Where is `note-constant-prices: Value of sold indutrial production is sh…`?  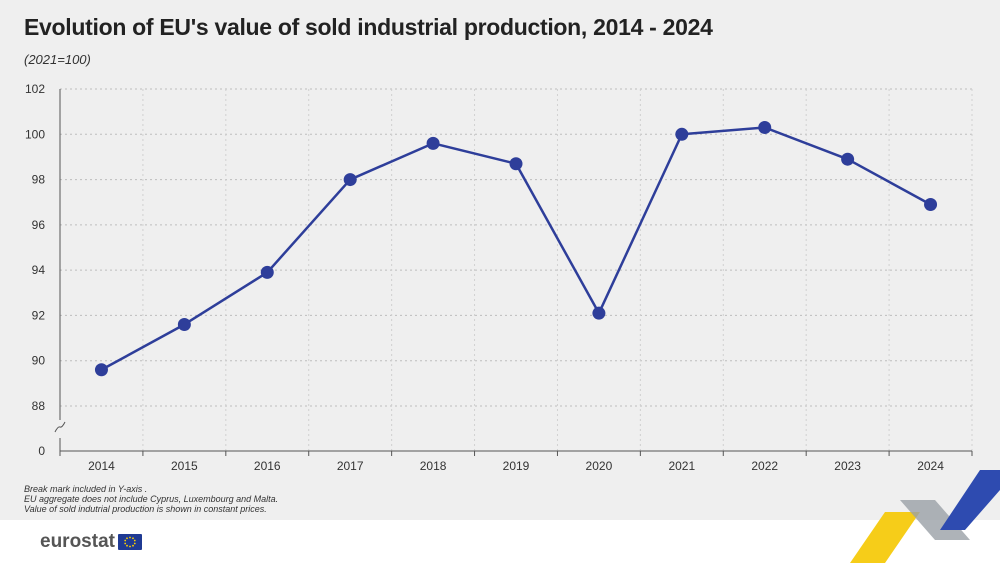
note-constant-prices: Value of sold indutrial production is sh… is located at coordinates (145, 509).